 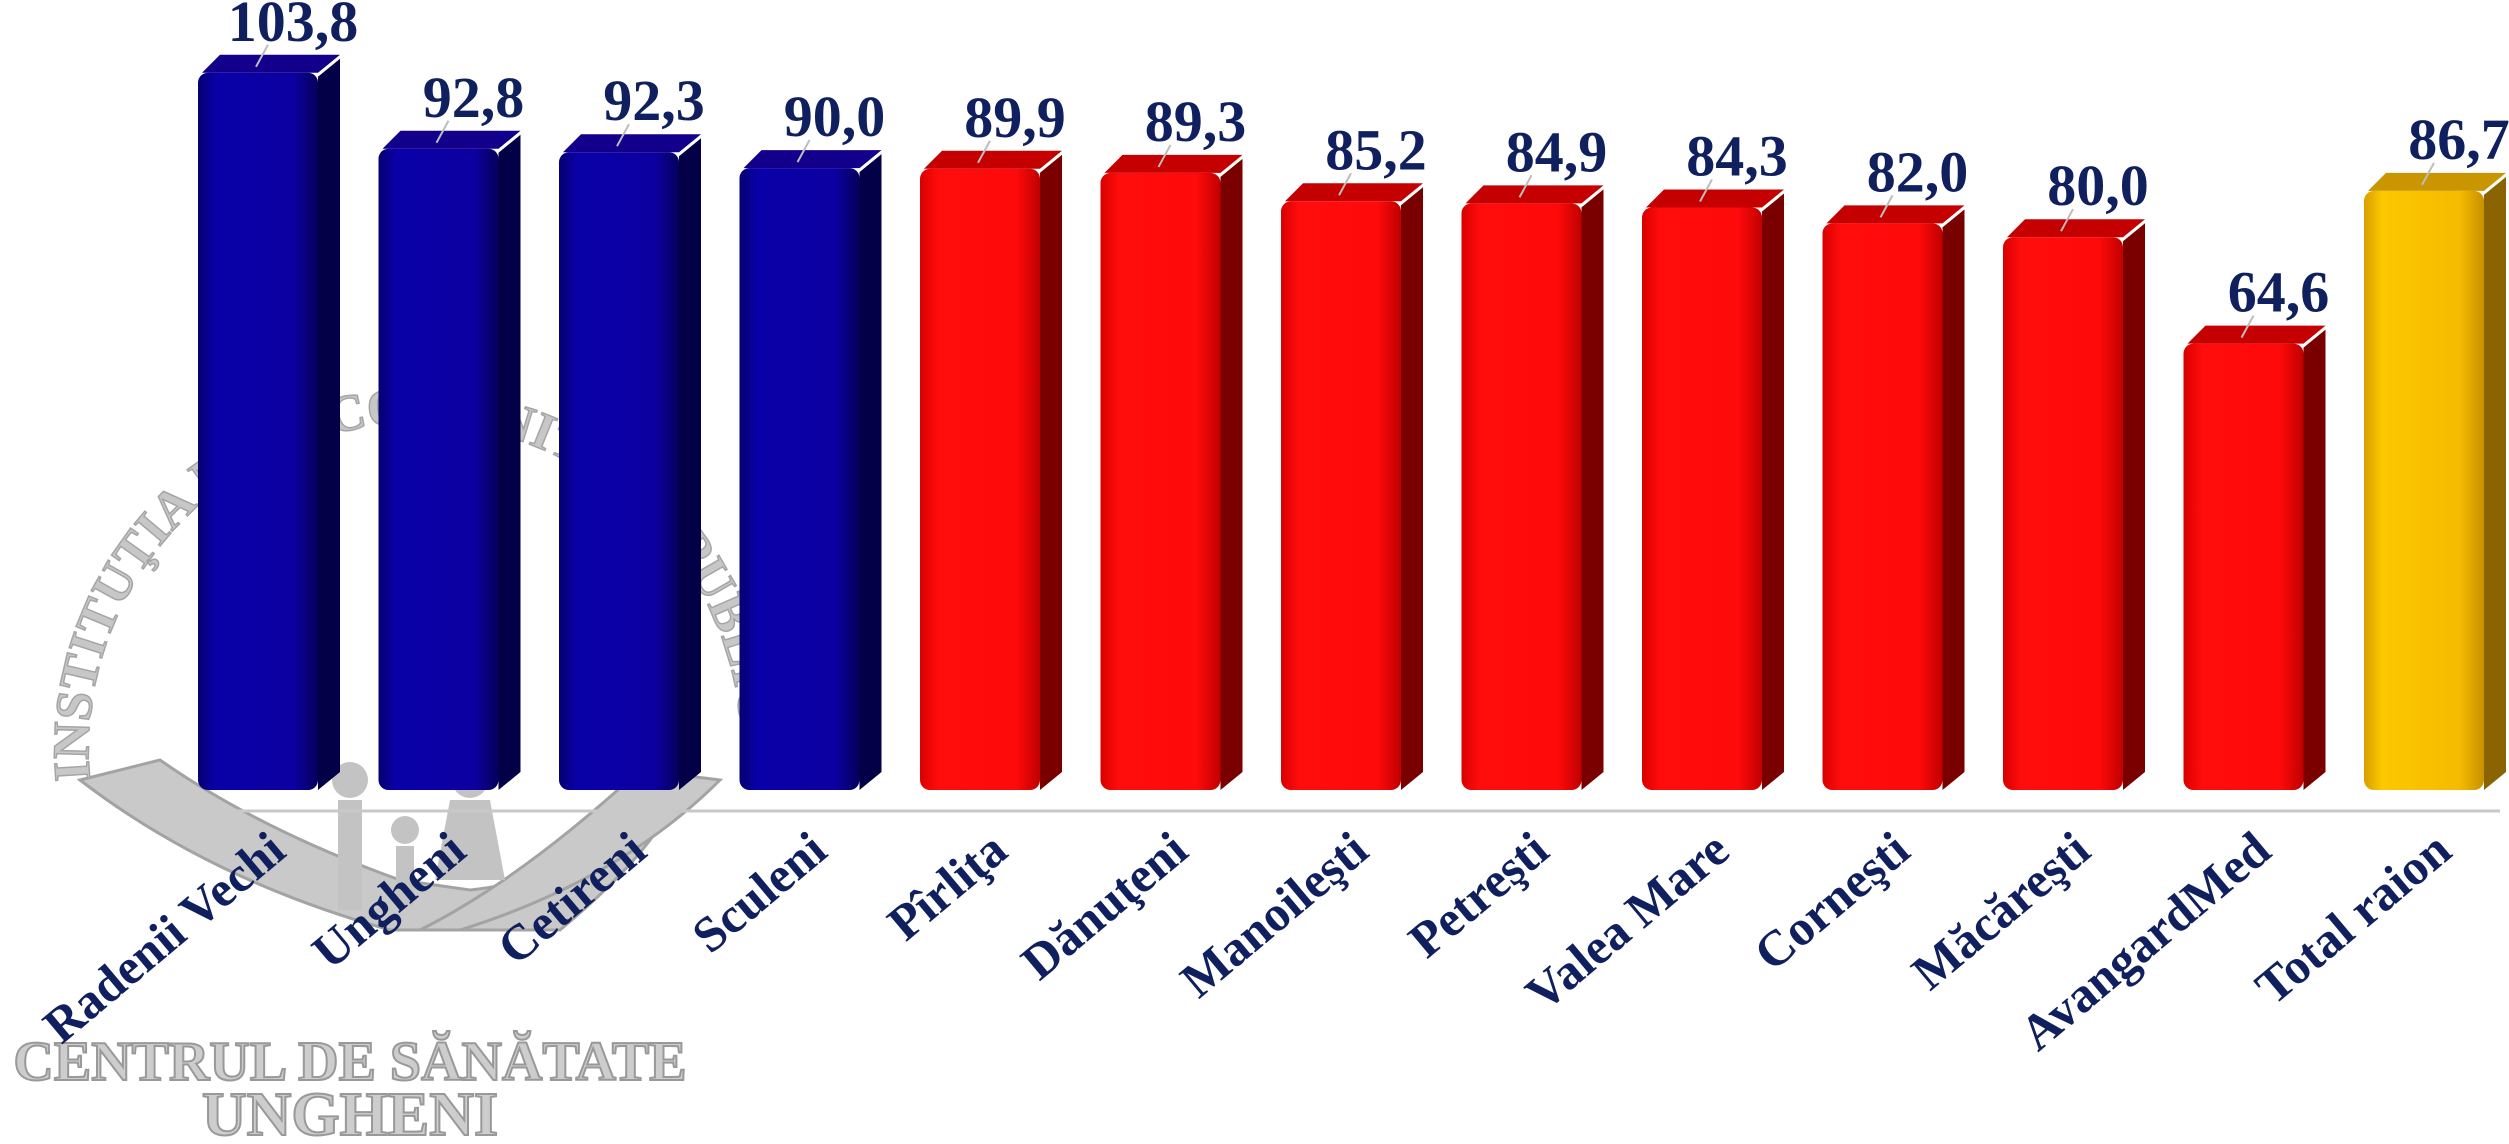 I want to click on value-label-total-raion: 86,7, so click(x=2458, y=139).